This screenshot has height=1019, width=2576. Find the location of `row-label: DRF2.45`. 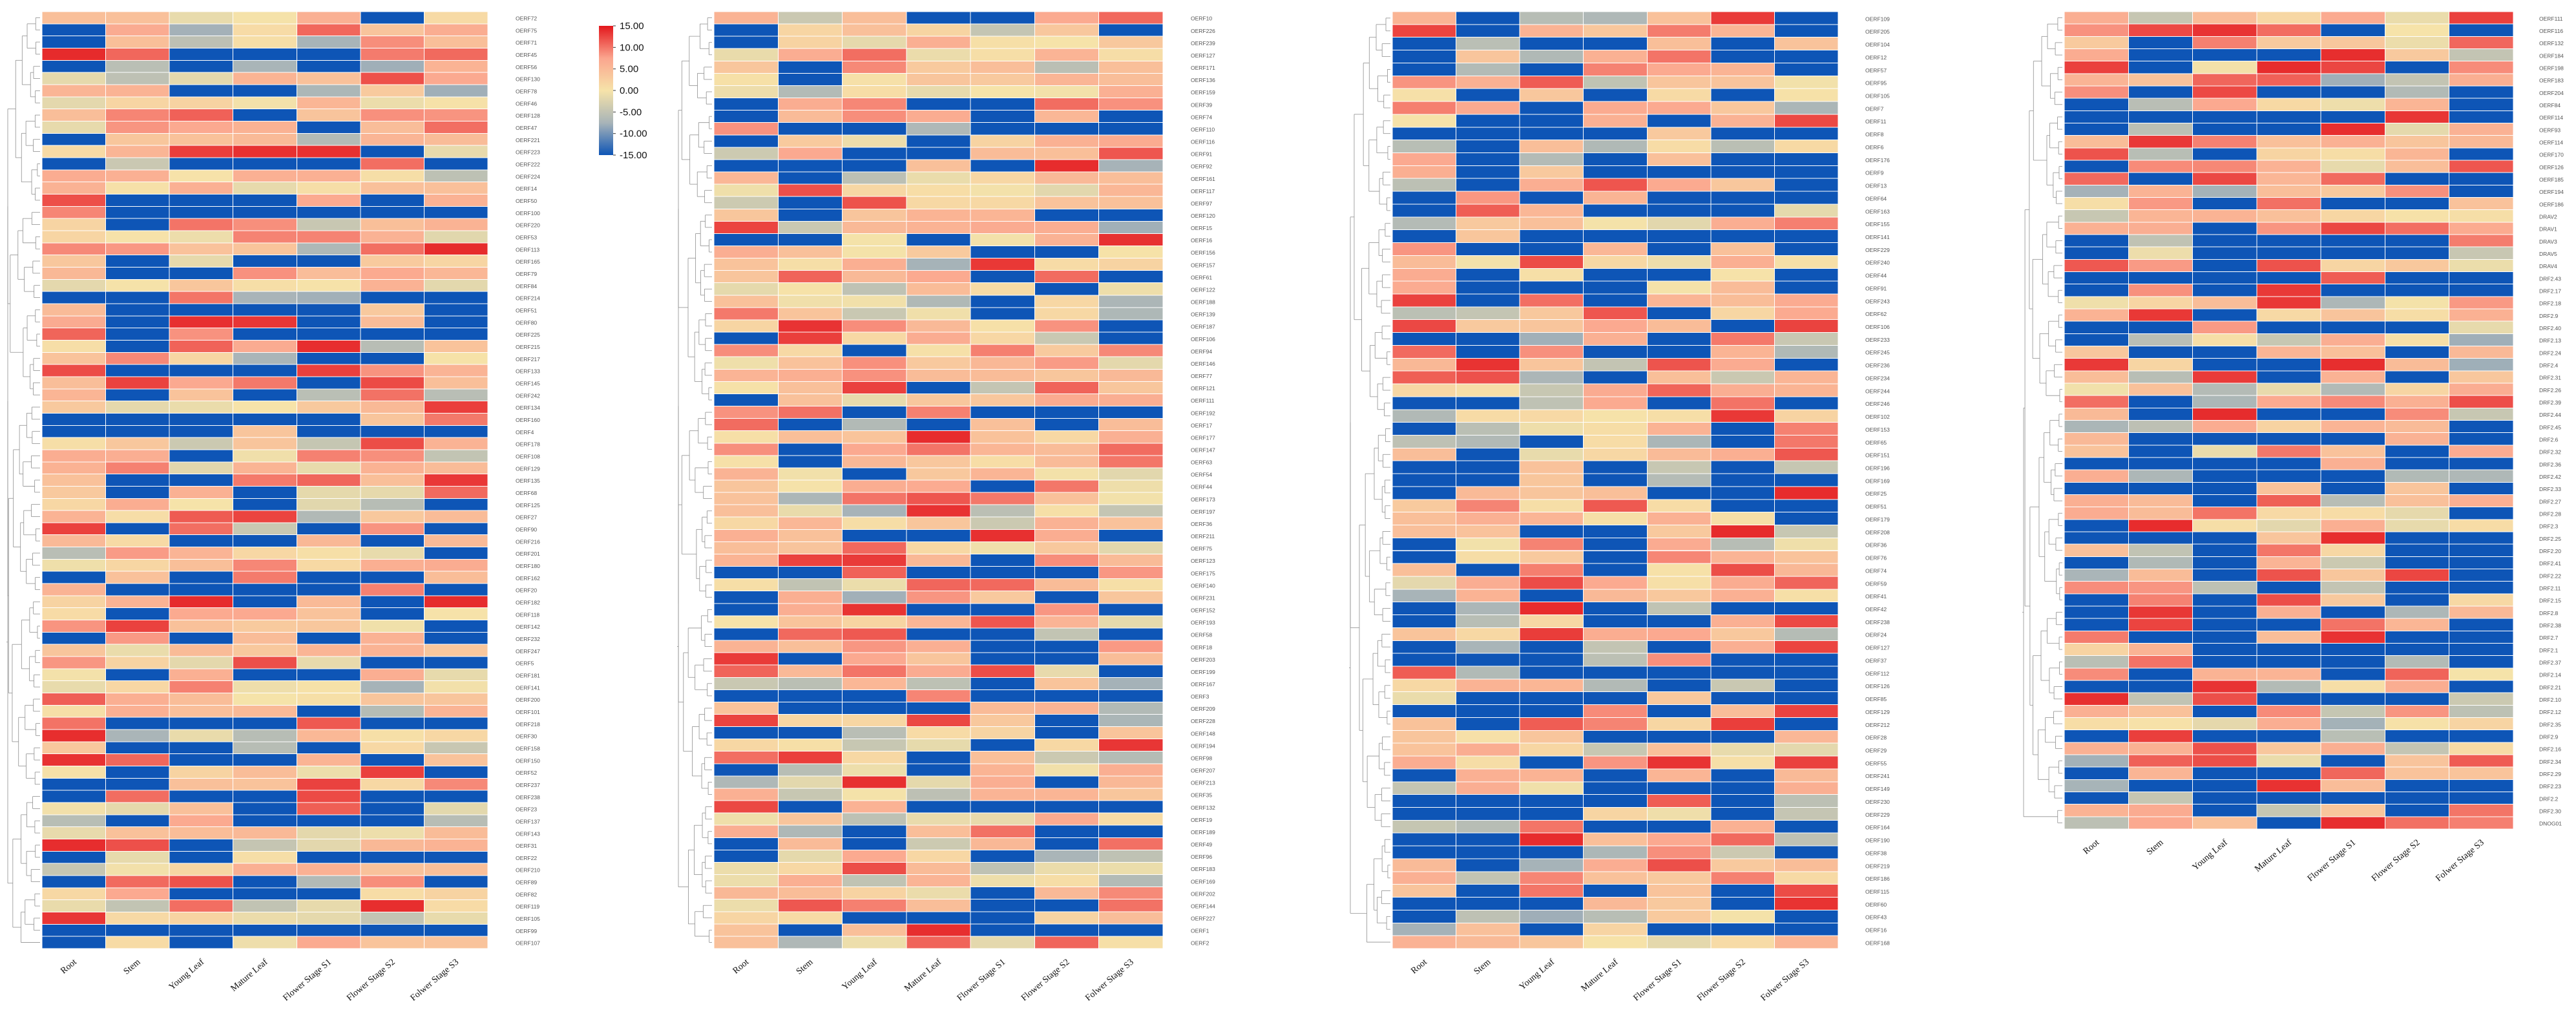

row-label: DRF2.45 is located at coordinates (2550, 427).